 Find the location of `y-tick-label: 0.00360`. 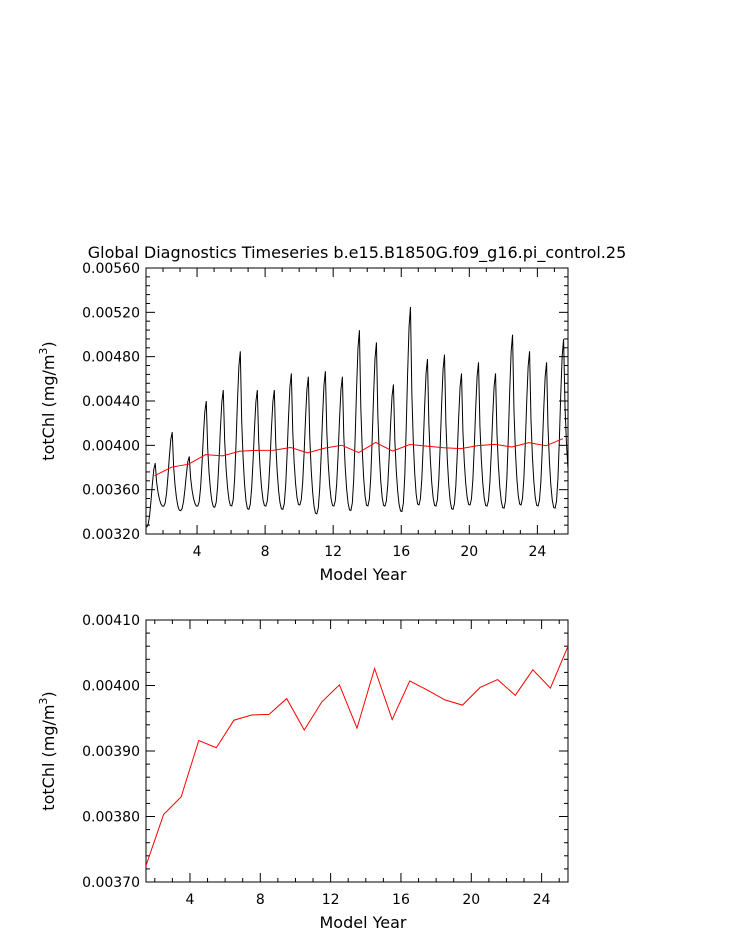

y-tick-label: 0.00360 is located at coordinates (111, 491).